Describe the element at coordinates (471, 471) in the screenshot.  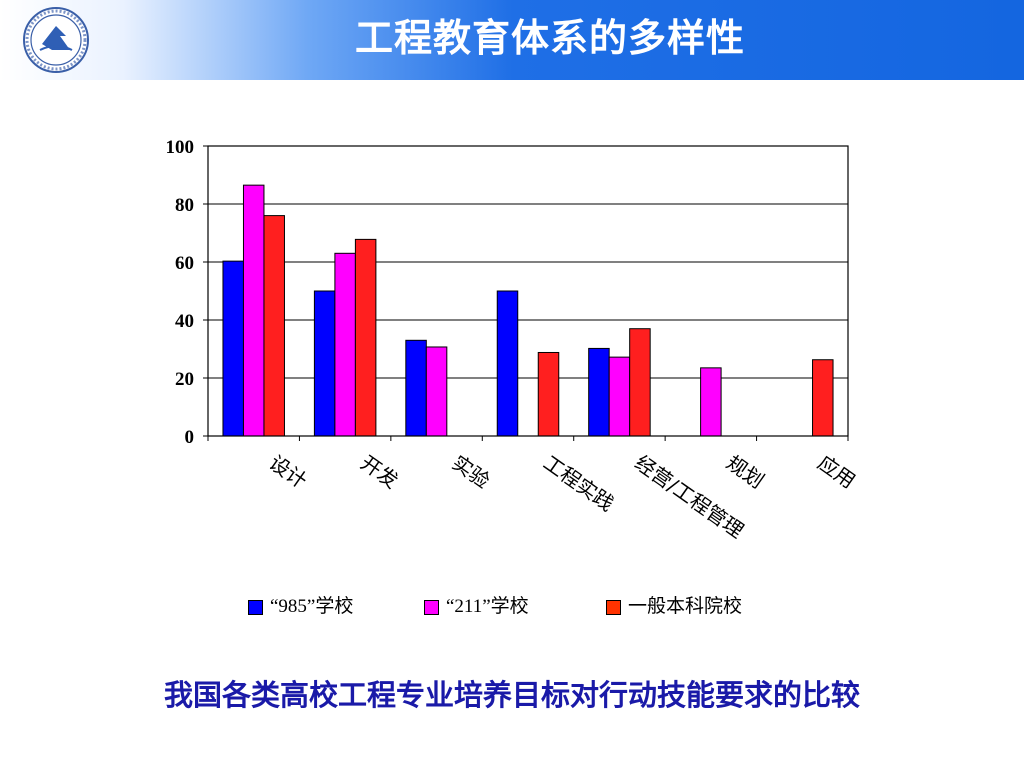
I see `x-tick-label: 实验` at that location.